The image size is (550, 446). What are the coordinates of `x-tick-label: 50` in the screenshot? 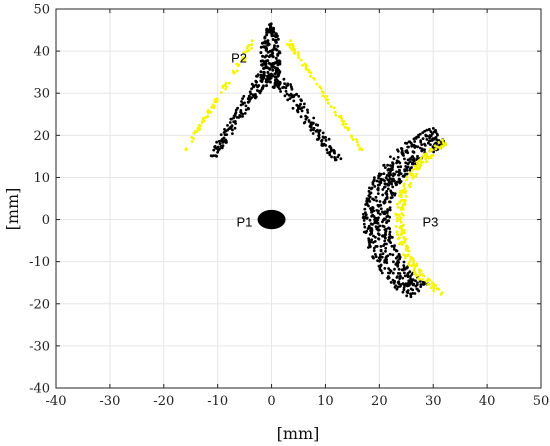 It's located at (541, 401).